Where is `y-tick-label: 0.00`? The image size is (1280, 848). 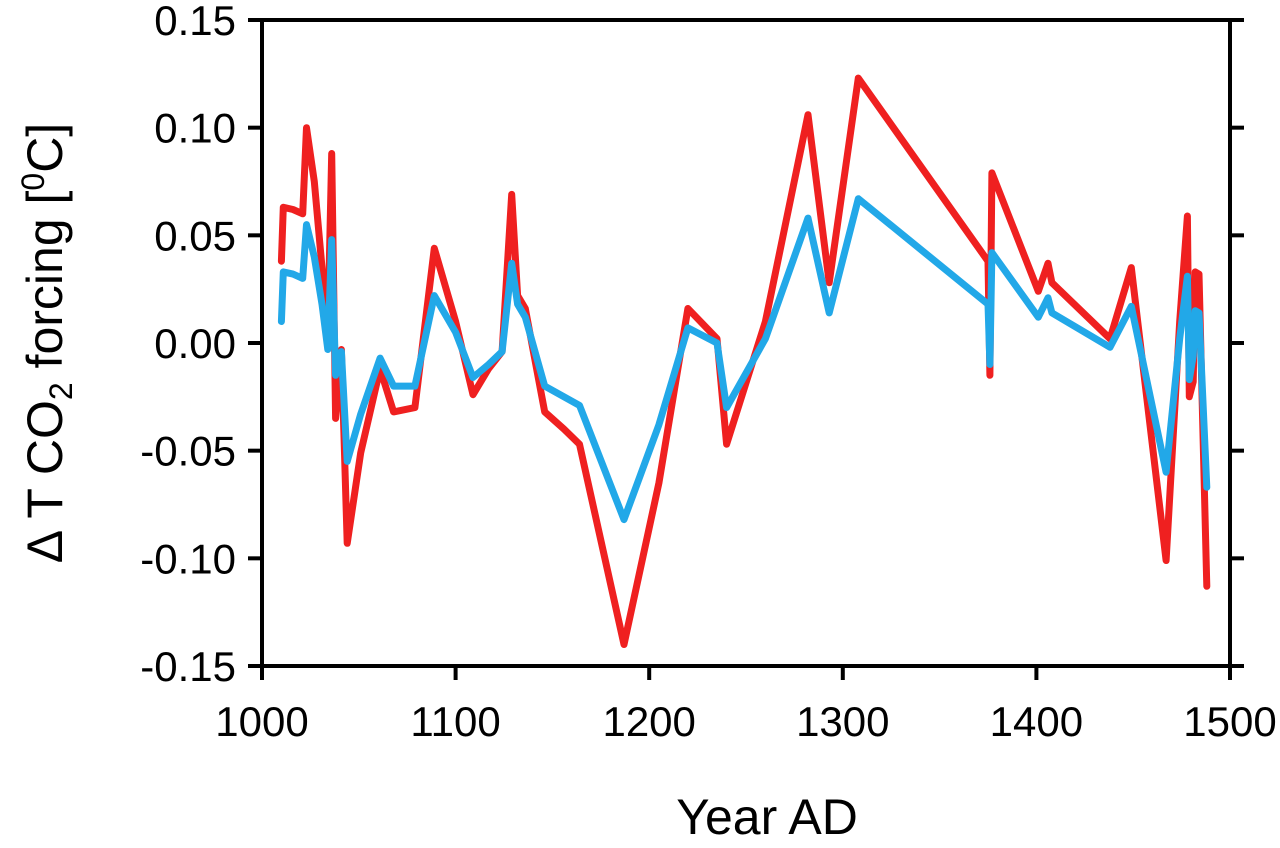
y-tick-label: 0.00 is located at coordinates (195, 343).